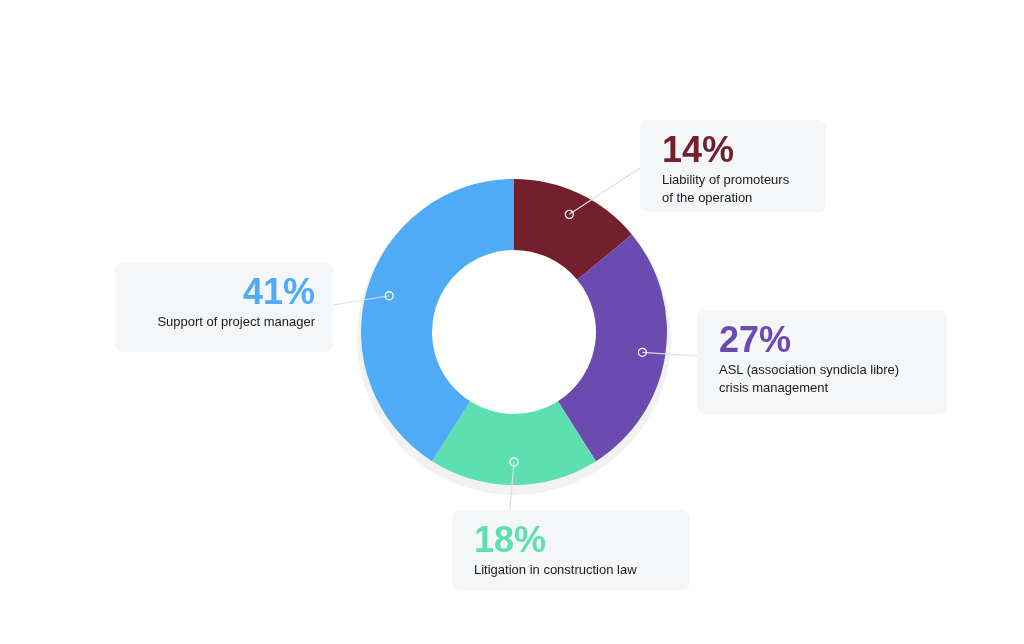  I want to click on data-label: 41%, so click(278, 291).